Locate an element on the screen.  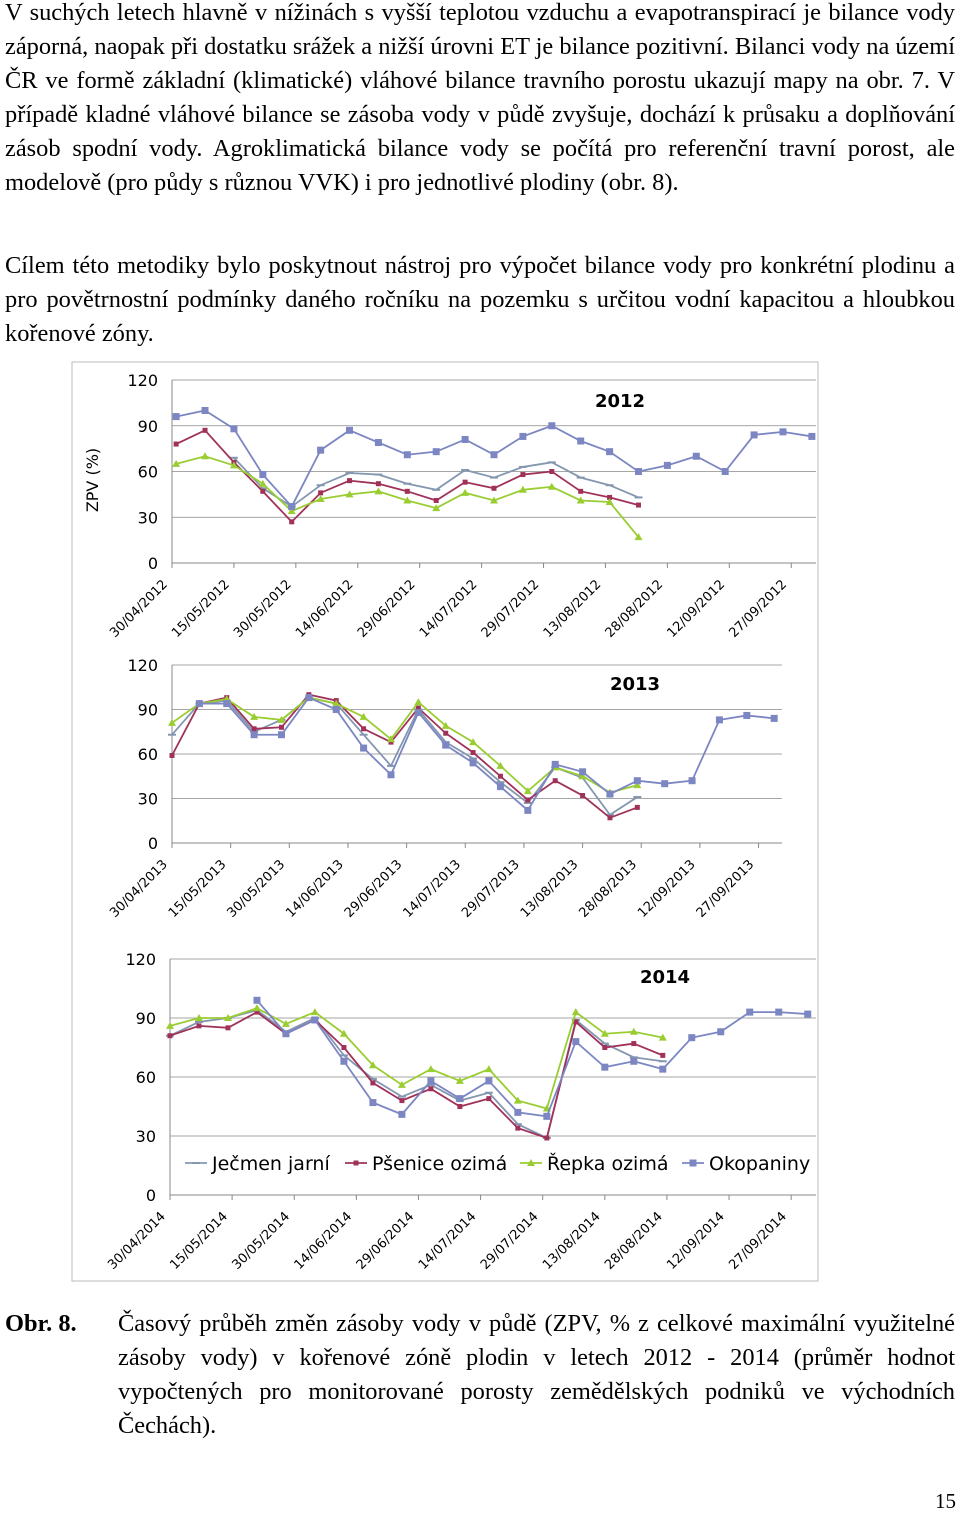
x-tick-label: 27/09/2013 is located at coordinates (726, 889).